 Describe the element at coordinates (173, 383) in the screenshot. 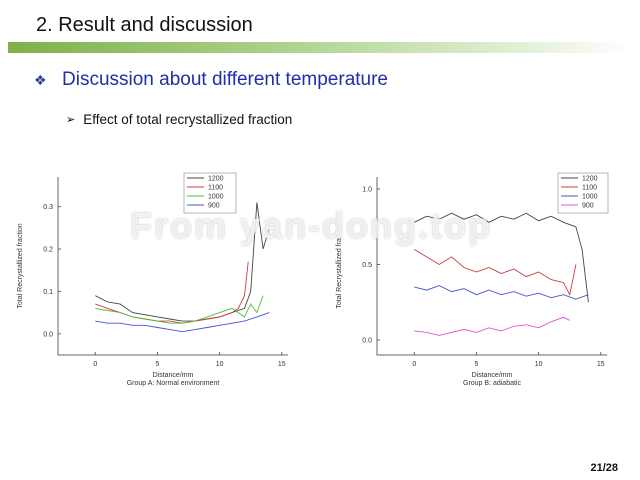

I see `chart-caption: Group A: Normal environment` at that location.